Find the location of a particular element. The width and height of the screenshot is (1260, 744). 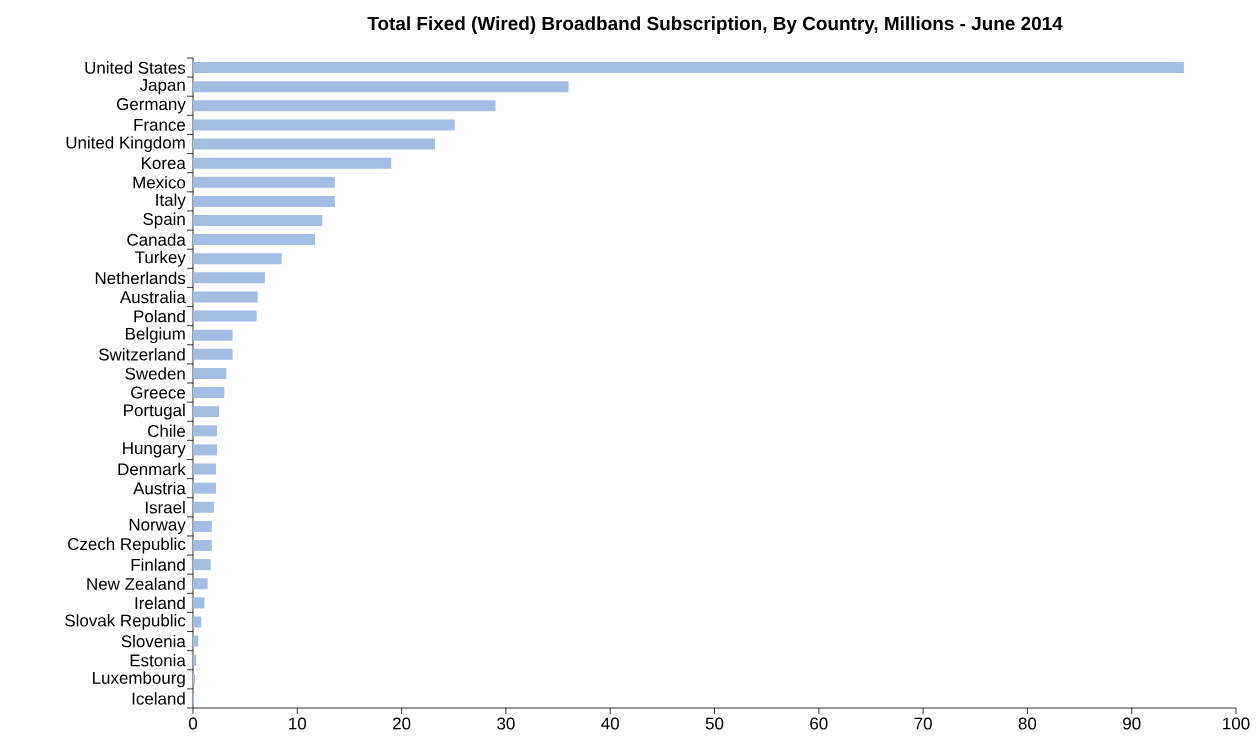

y-tick-label: Korea is located at coordinates (164, 163).